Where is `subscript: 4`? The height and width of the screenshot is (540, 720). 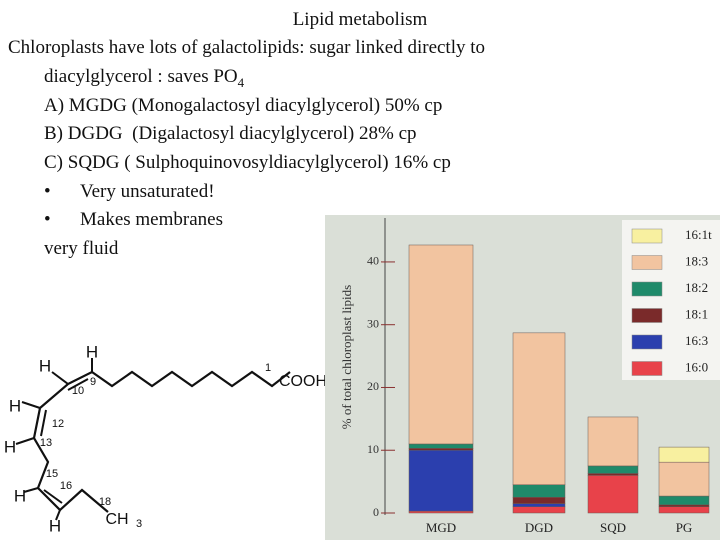
subscript: 4 is located at coordinates (241, 82).